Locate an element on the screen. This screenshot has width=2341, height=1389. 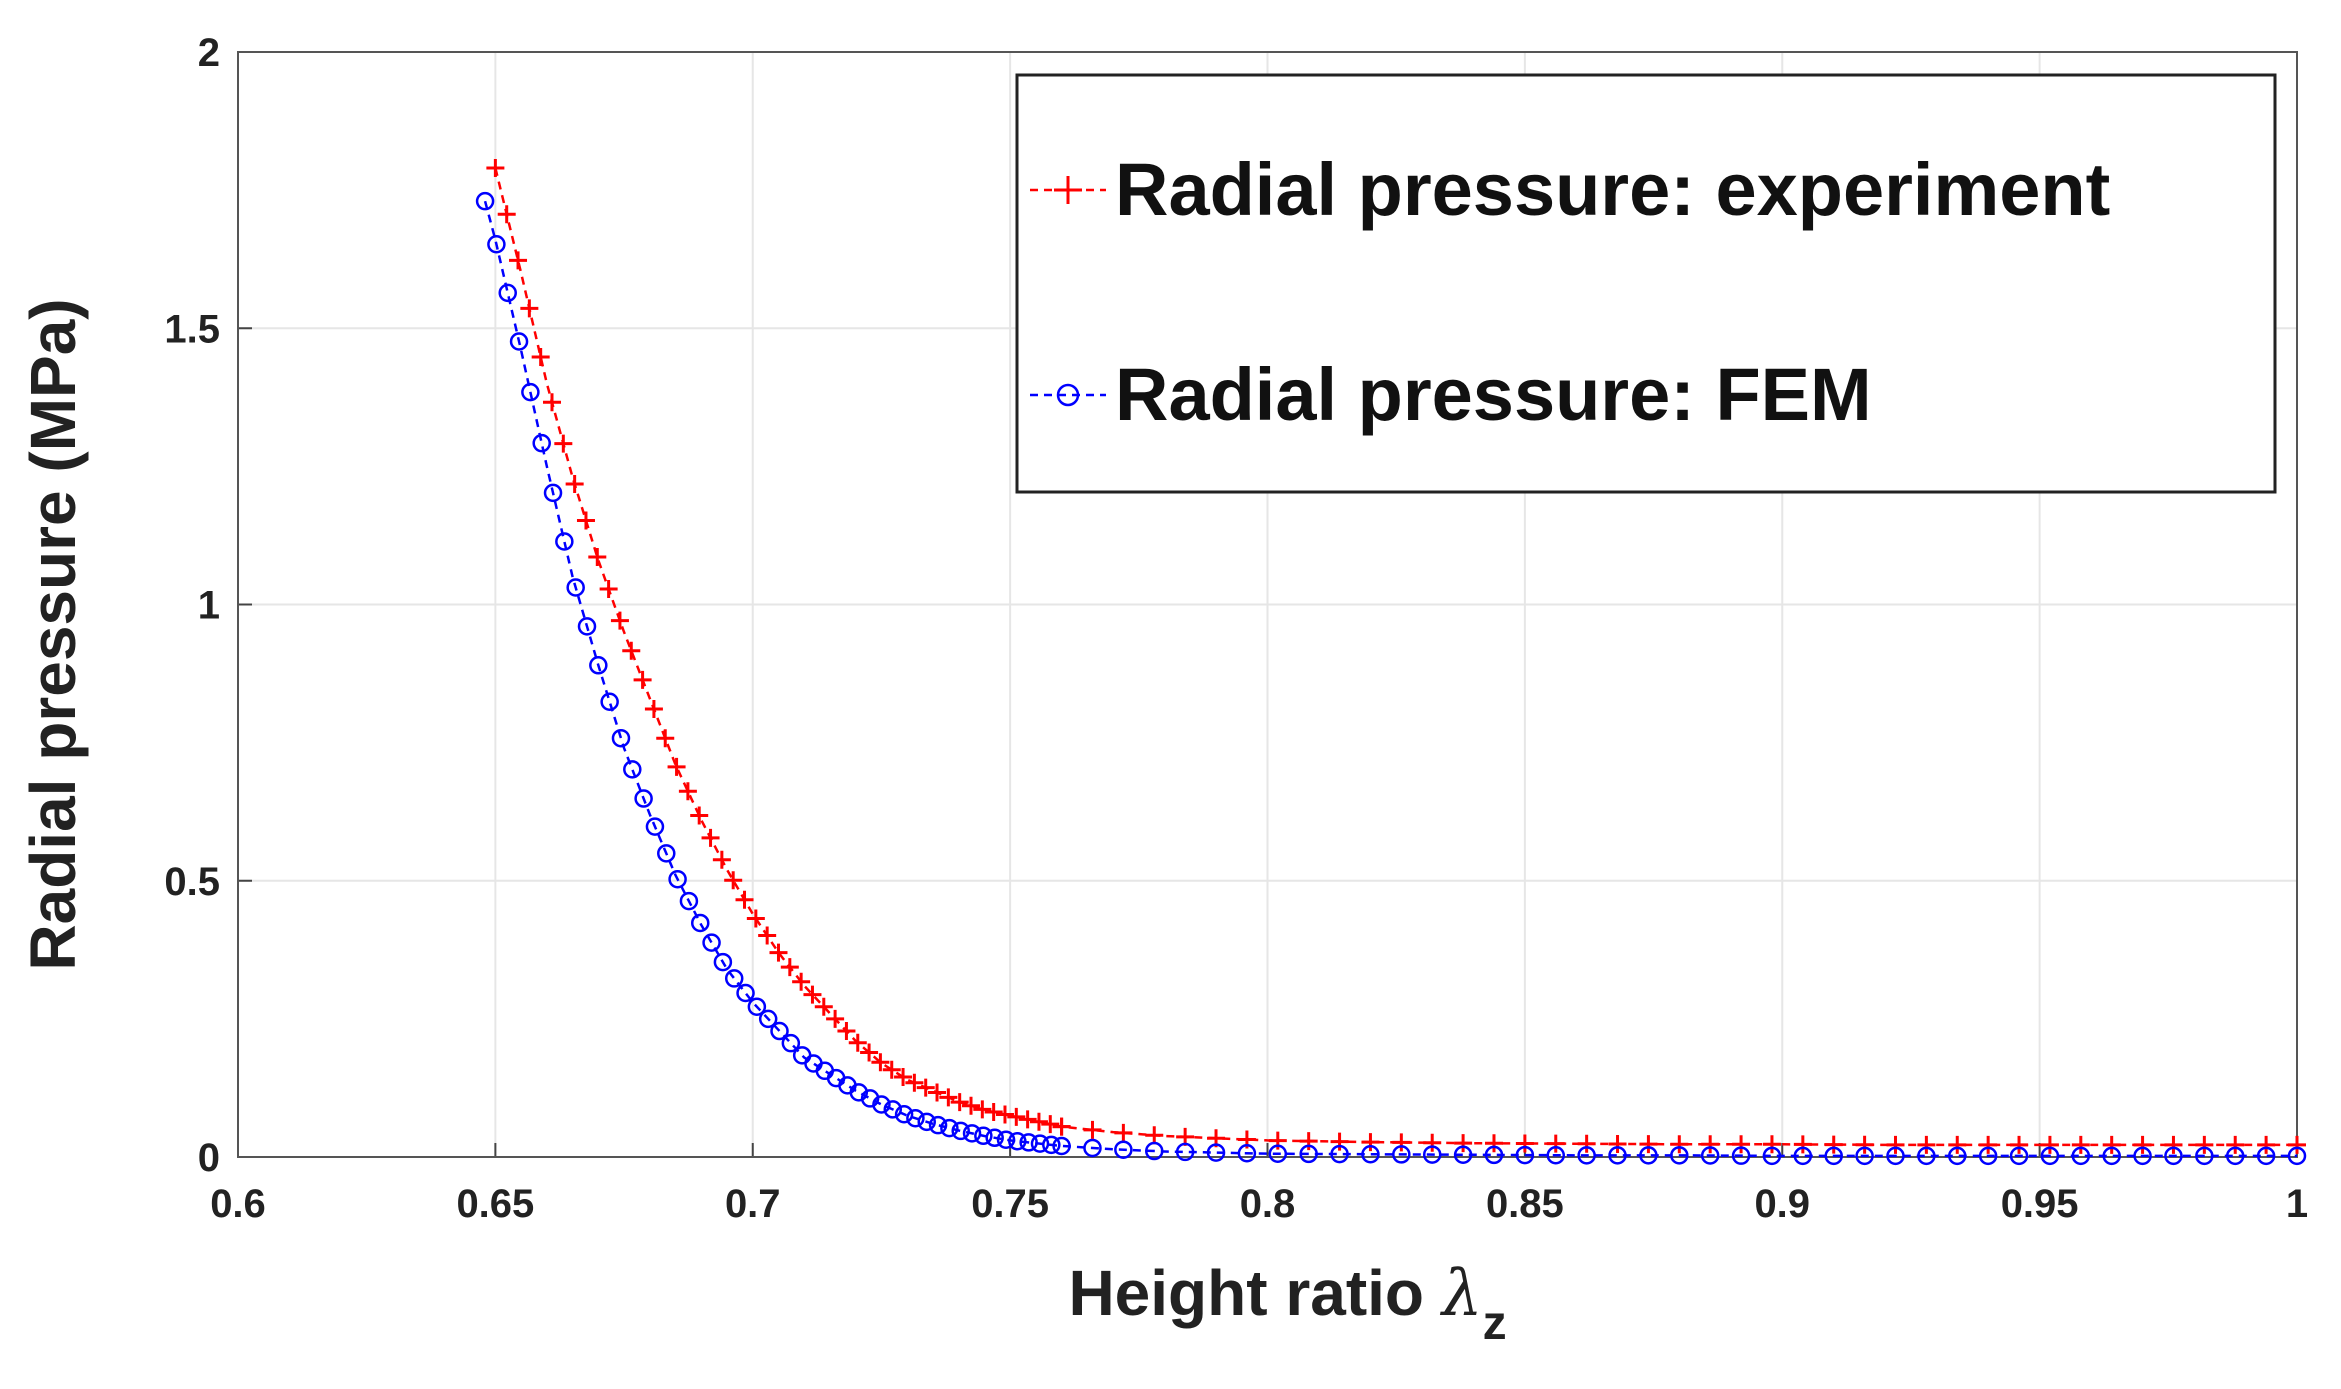
x-axis-label: Height ratio λz is located at coordinates (1287, 1303).